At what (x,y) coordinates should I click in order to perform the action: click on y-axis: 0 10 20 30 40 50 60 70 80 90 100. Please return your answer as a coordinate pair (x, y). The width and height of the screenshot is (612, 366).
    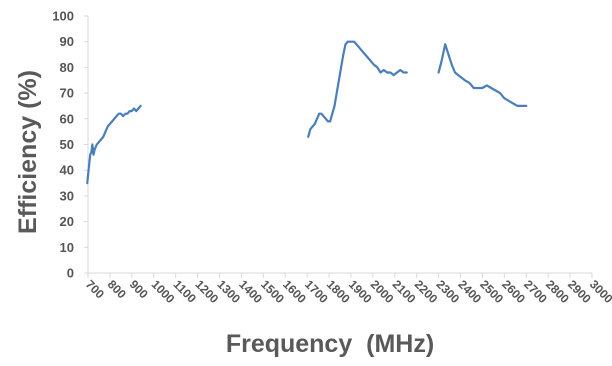
    Looking at the image, I should click on (70, 145).